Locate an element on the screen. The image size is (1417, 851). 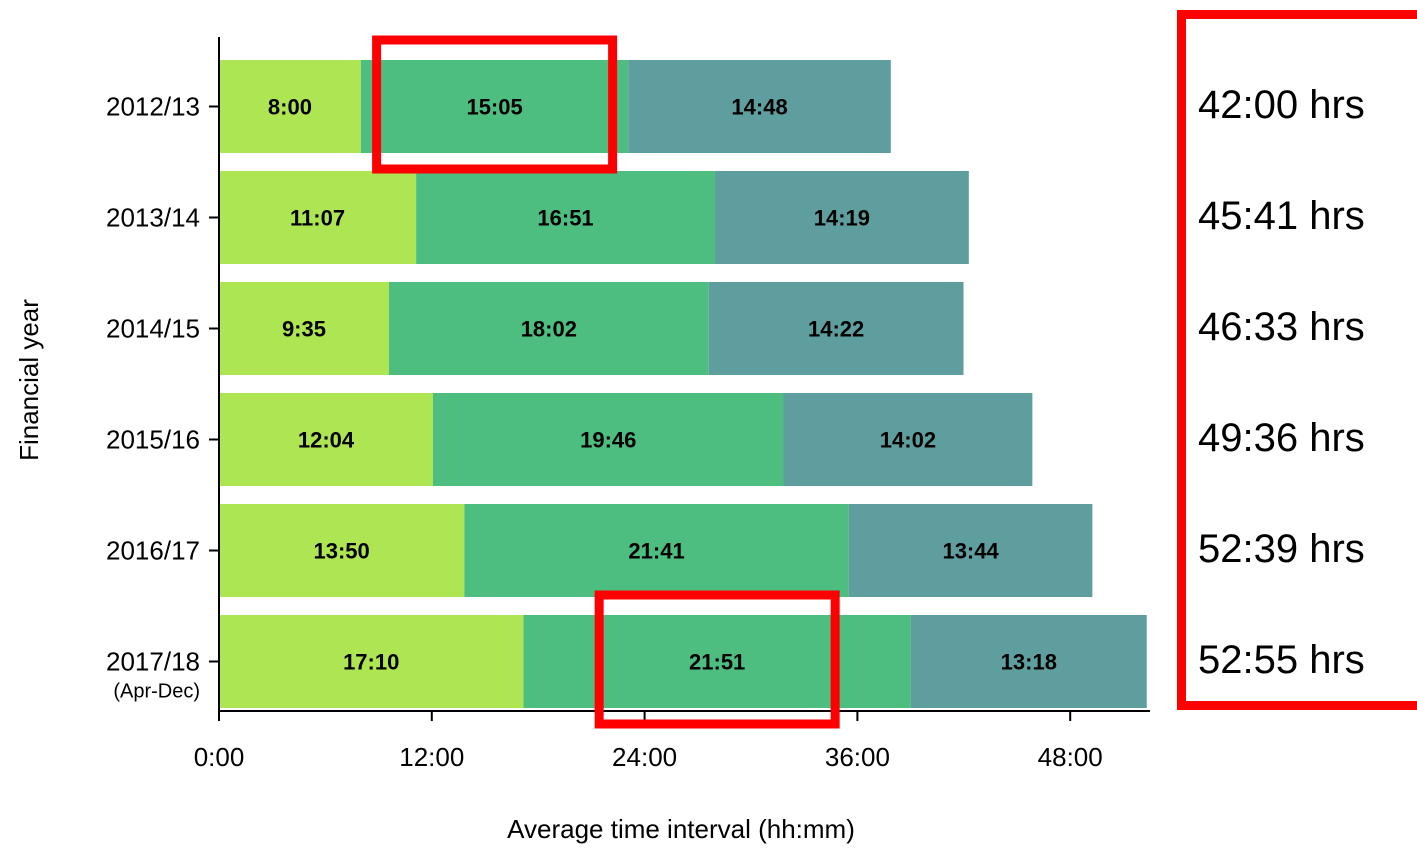
bar-segment-2015-16-s1 is located at coordinates (608, 439).